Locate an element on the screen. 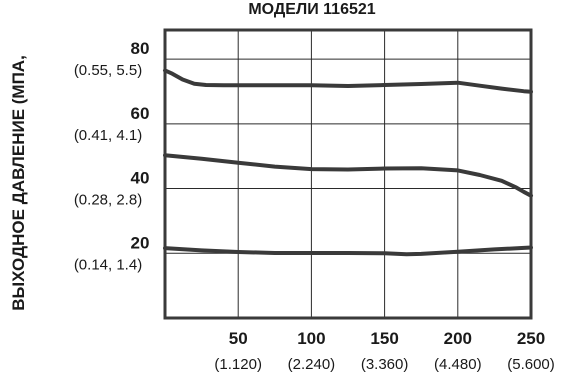  x-tick-sublabel-4: (5.600) is located at coordinates (531, 364).